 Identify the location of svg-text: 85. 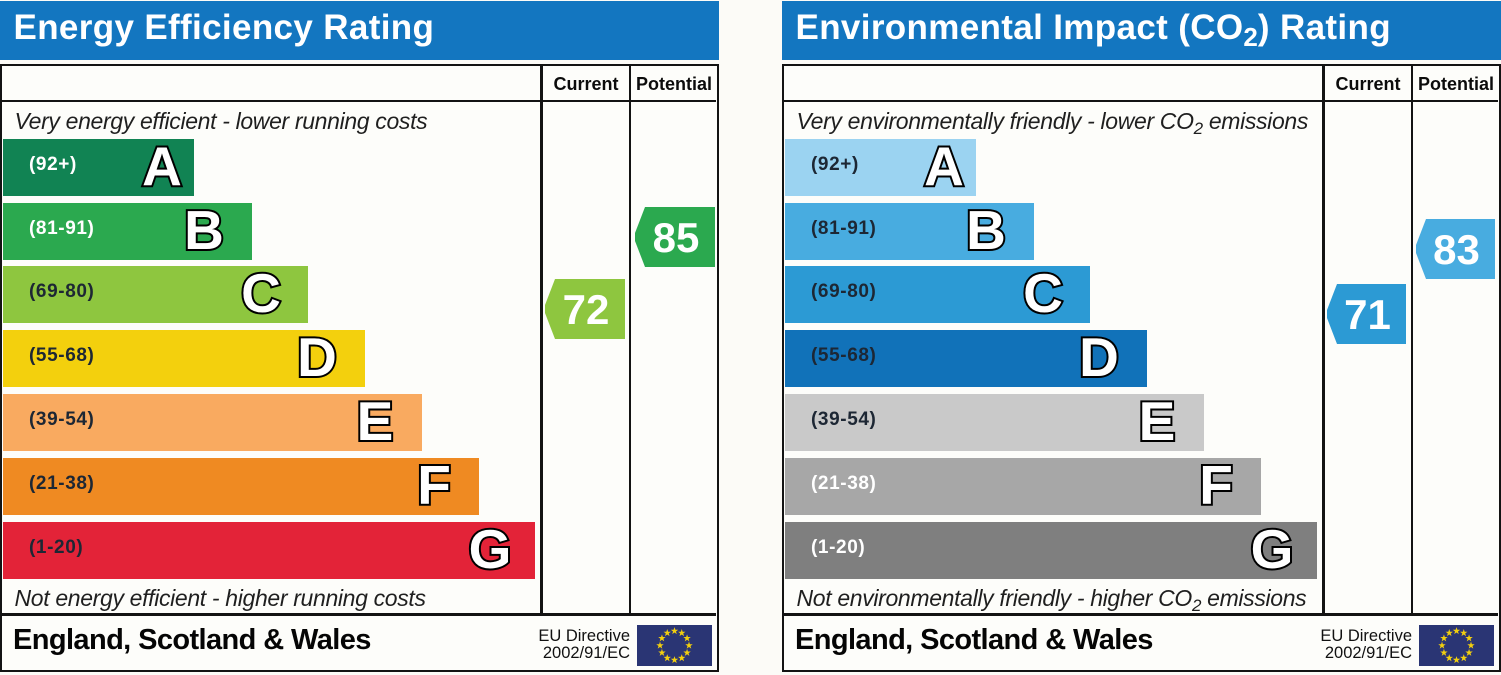
(676, 237).